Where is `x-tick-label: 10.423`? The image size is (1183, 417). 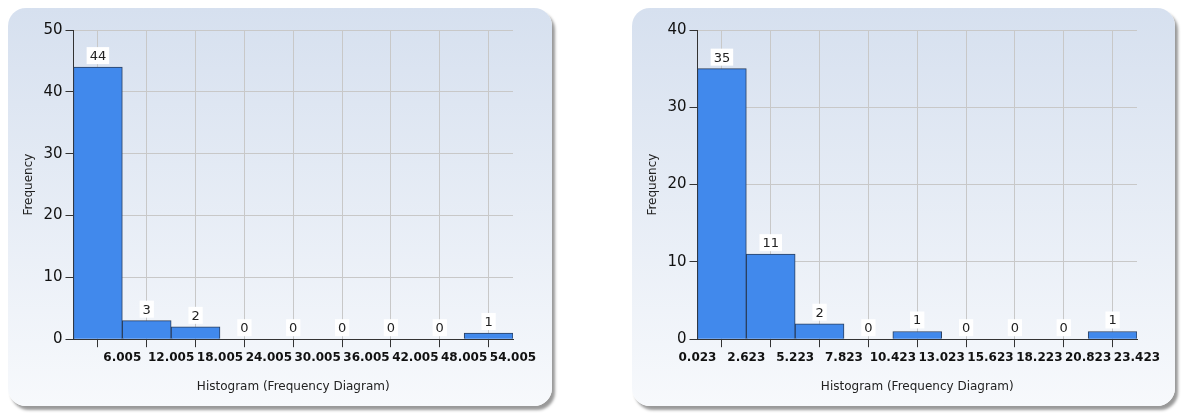 x-tick-label: 10.423 is located at coordinates (892, 356).